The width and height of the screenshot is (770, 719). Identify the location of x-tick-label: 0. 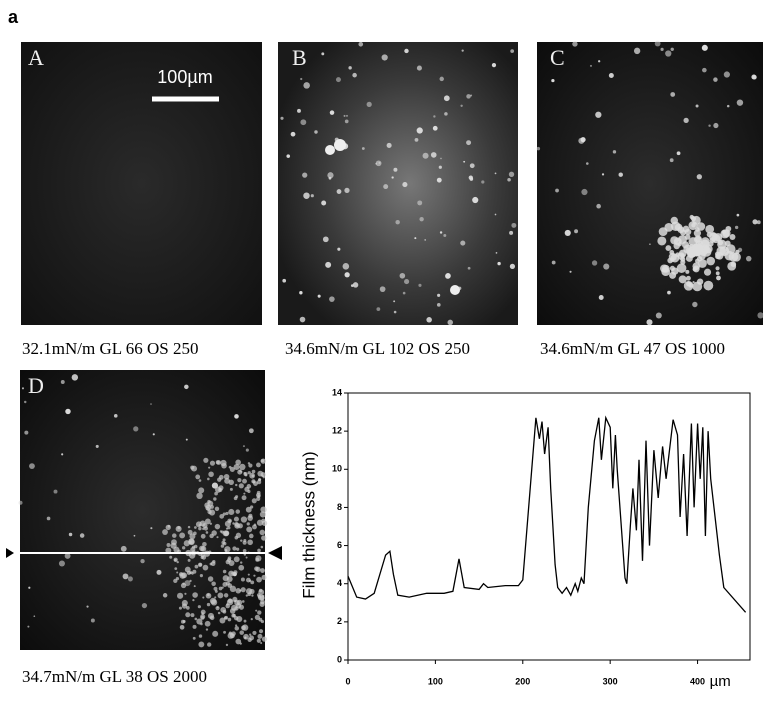
(347, 681).